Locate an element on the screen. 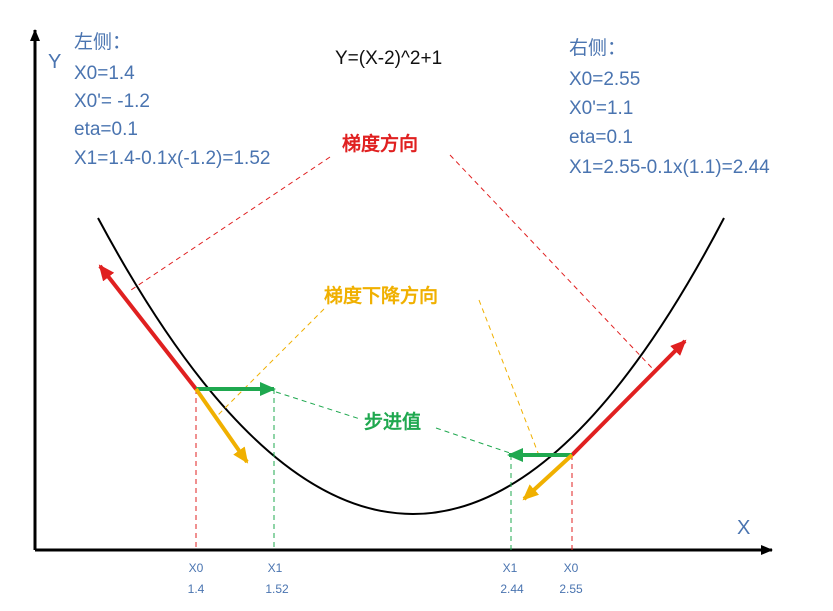 Image resolution: width=833 pixels, height=611 pixels. tick-value-x1-left: 1.52 is located at coordinates (277, 589).